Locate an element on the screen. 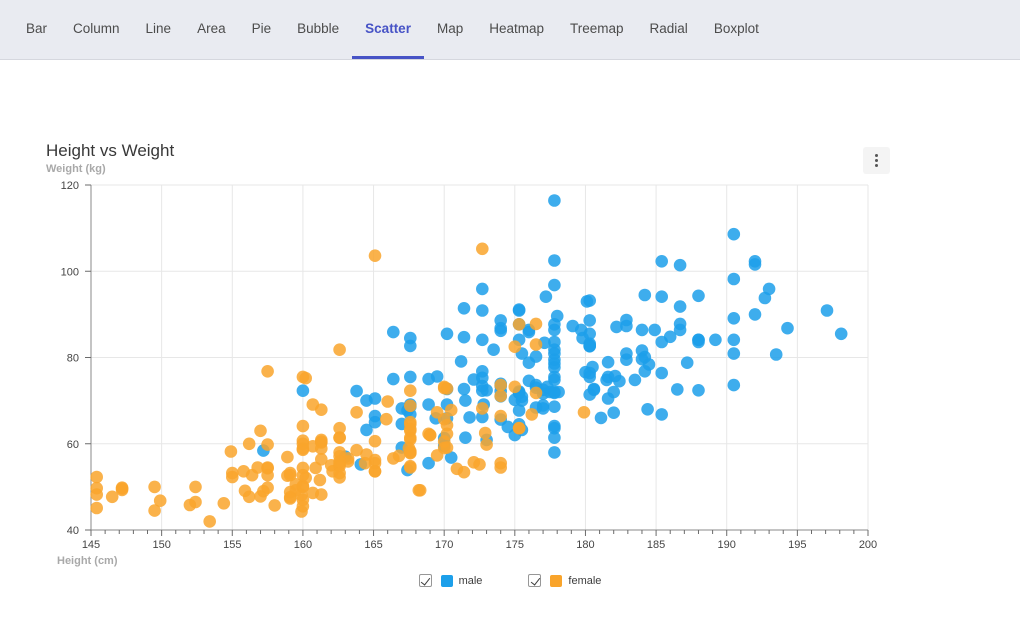  tab-bubble: Bubble is located at coordinates (318, 28).